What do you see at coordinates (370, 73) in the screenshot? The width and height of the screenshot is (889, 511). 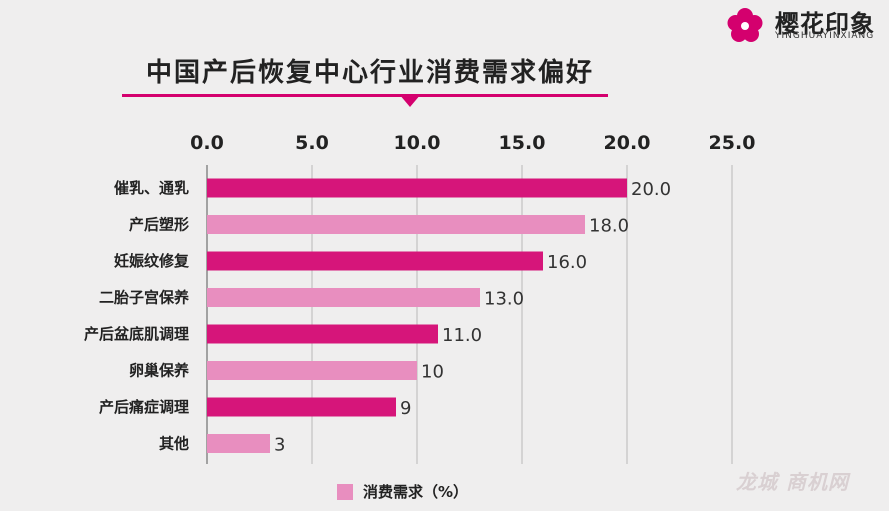 I see `chart-title: 中国产后恢复中心行业消费需求偏好` at bounding box center [370, 73].